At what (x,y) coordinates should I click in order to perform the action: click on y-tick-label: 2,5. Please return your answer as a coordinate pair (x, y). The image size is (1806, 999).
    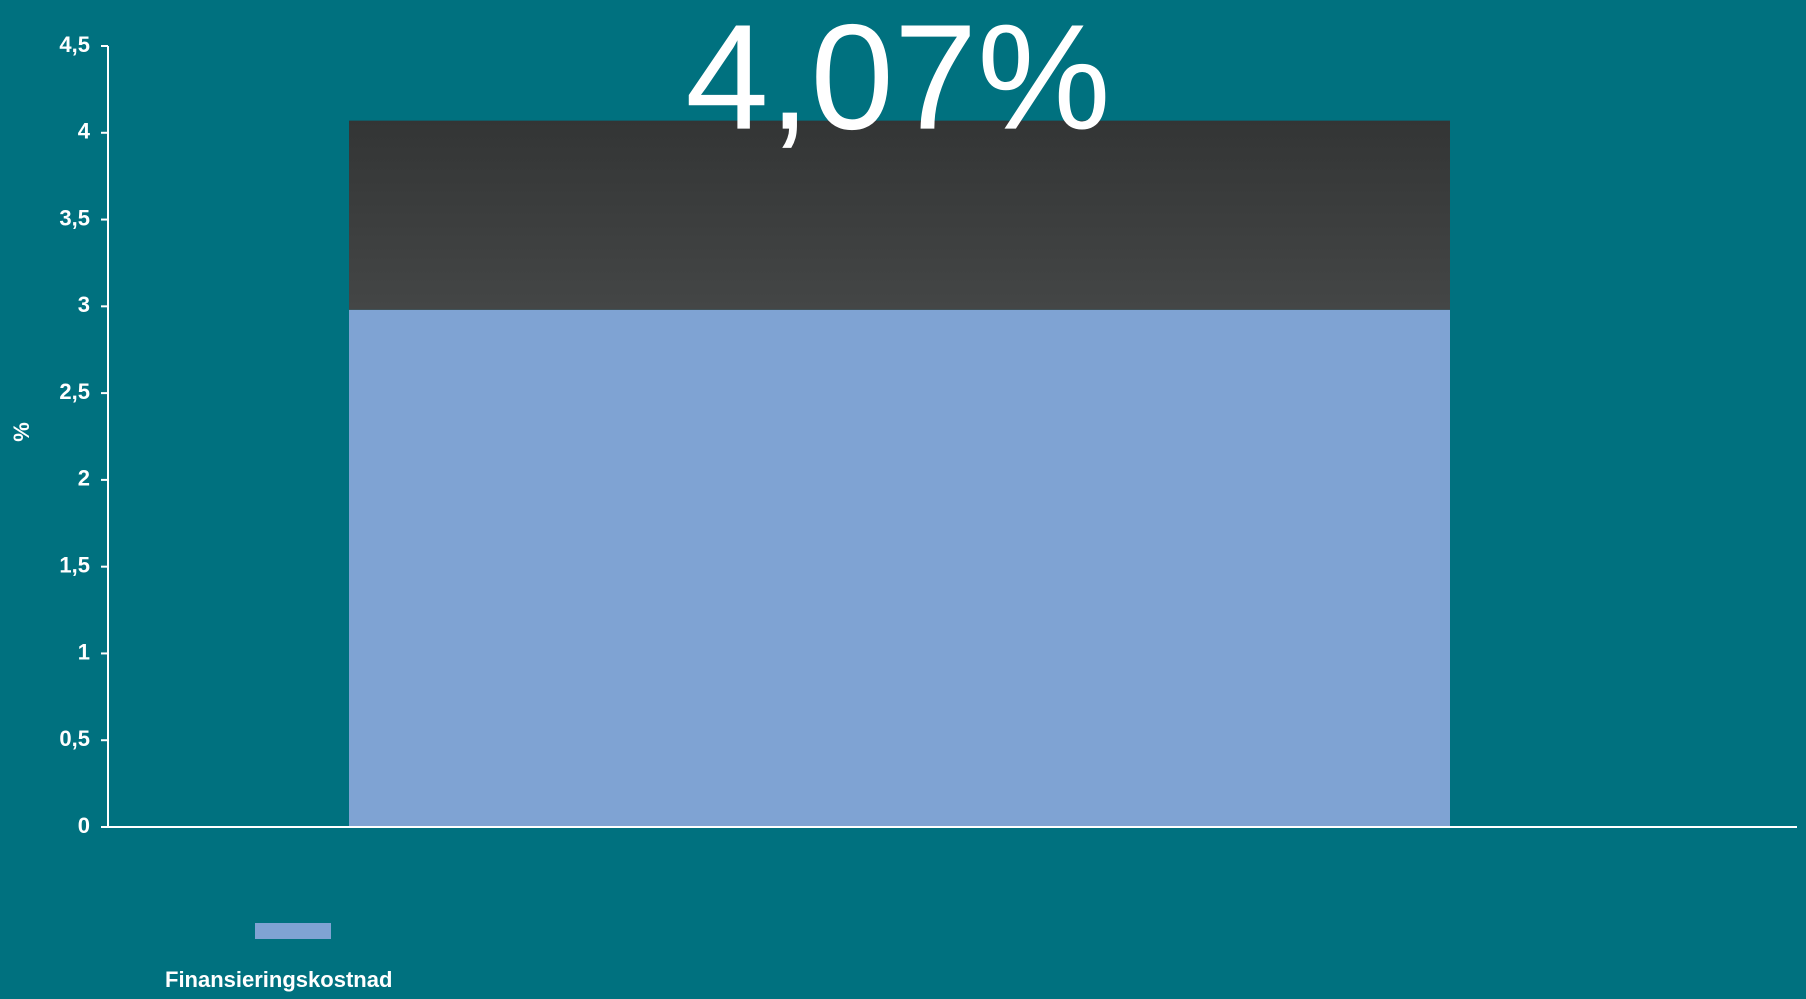
    Looking at the image, I should click on (74, 391).